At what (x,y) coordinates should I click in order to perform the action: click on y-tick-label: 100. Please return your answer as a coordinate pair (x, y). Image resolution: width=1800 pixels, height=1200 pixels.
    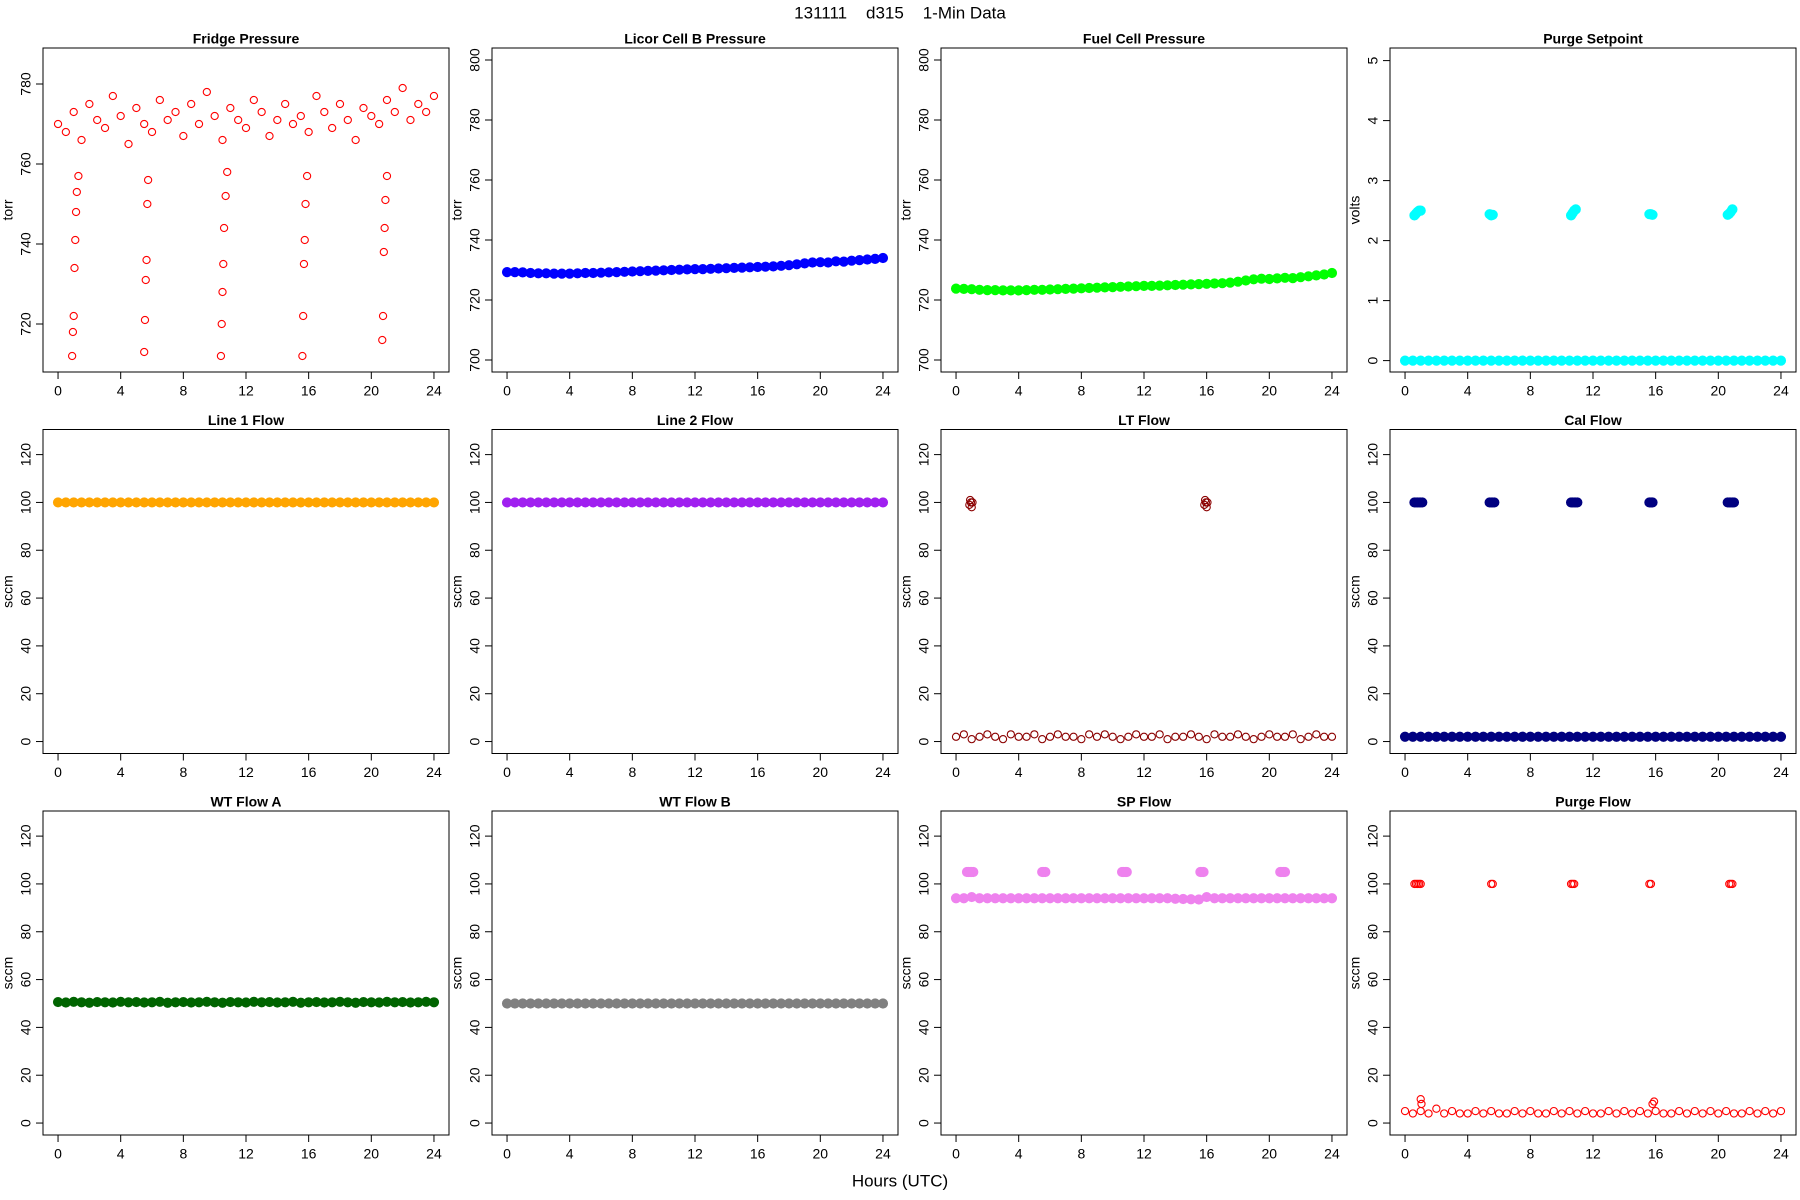
    Looking at the image, I should click on (924, 503).